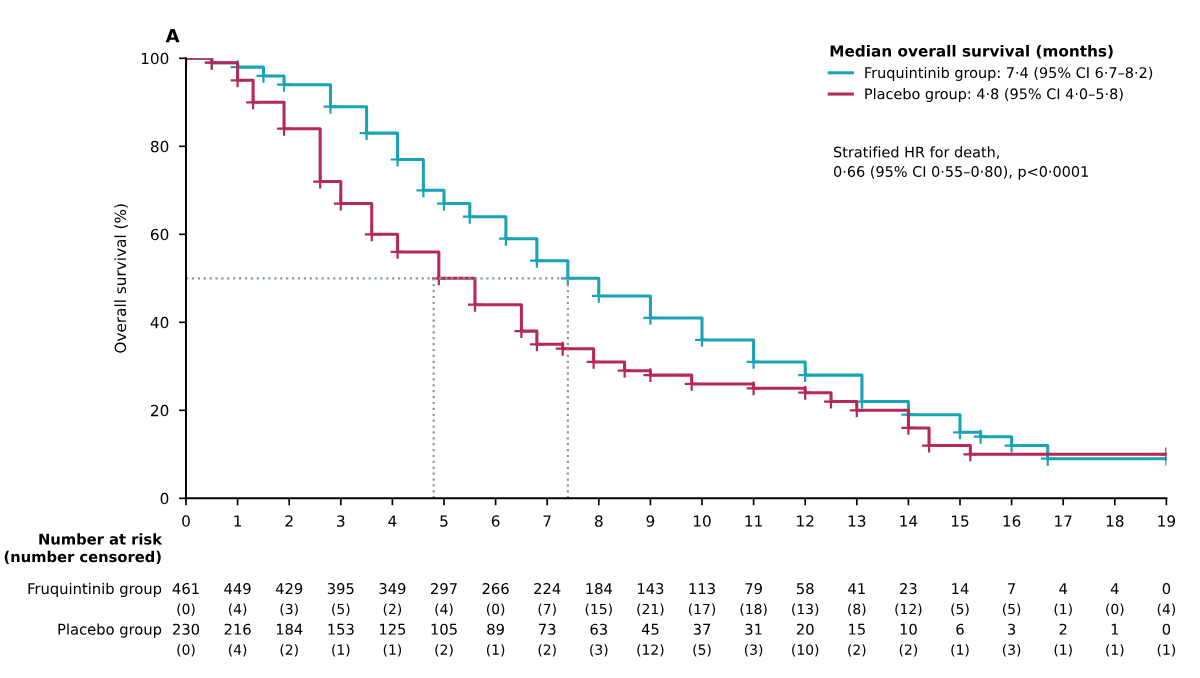 The width and height of the screenshot is (1200, 678). I want to click on text: A, so click(172, 36).